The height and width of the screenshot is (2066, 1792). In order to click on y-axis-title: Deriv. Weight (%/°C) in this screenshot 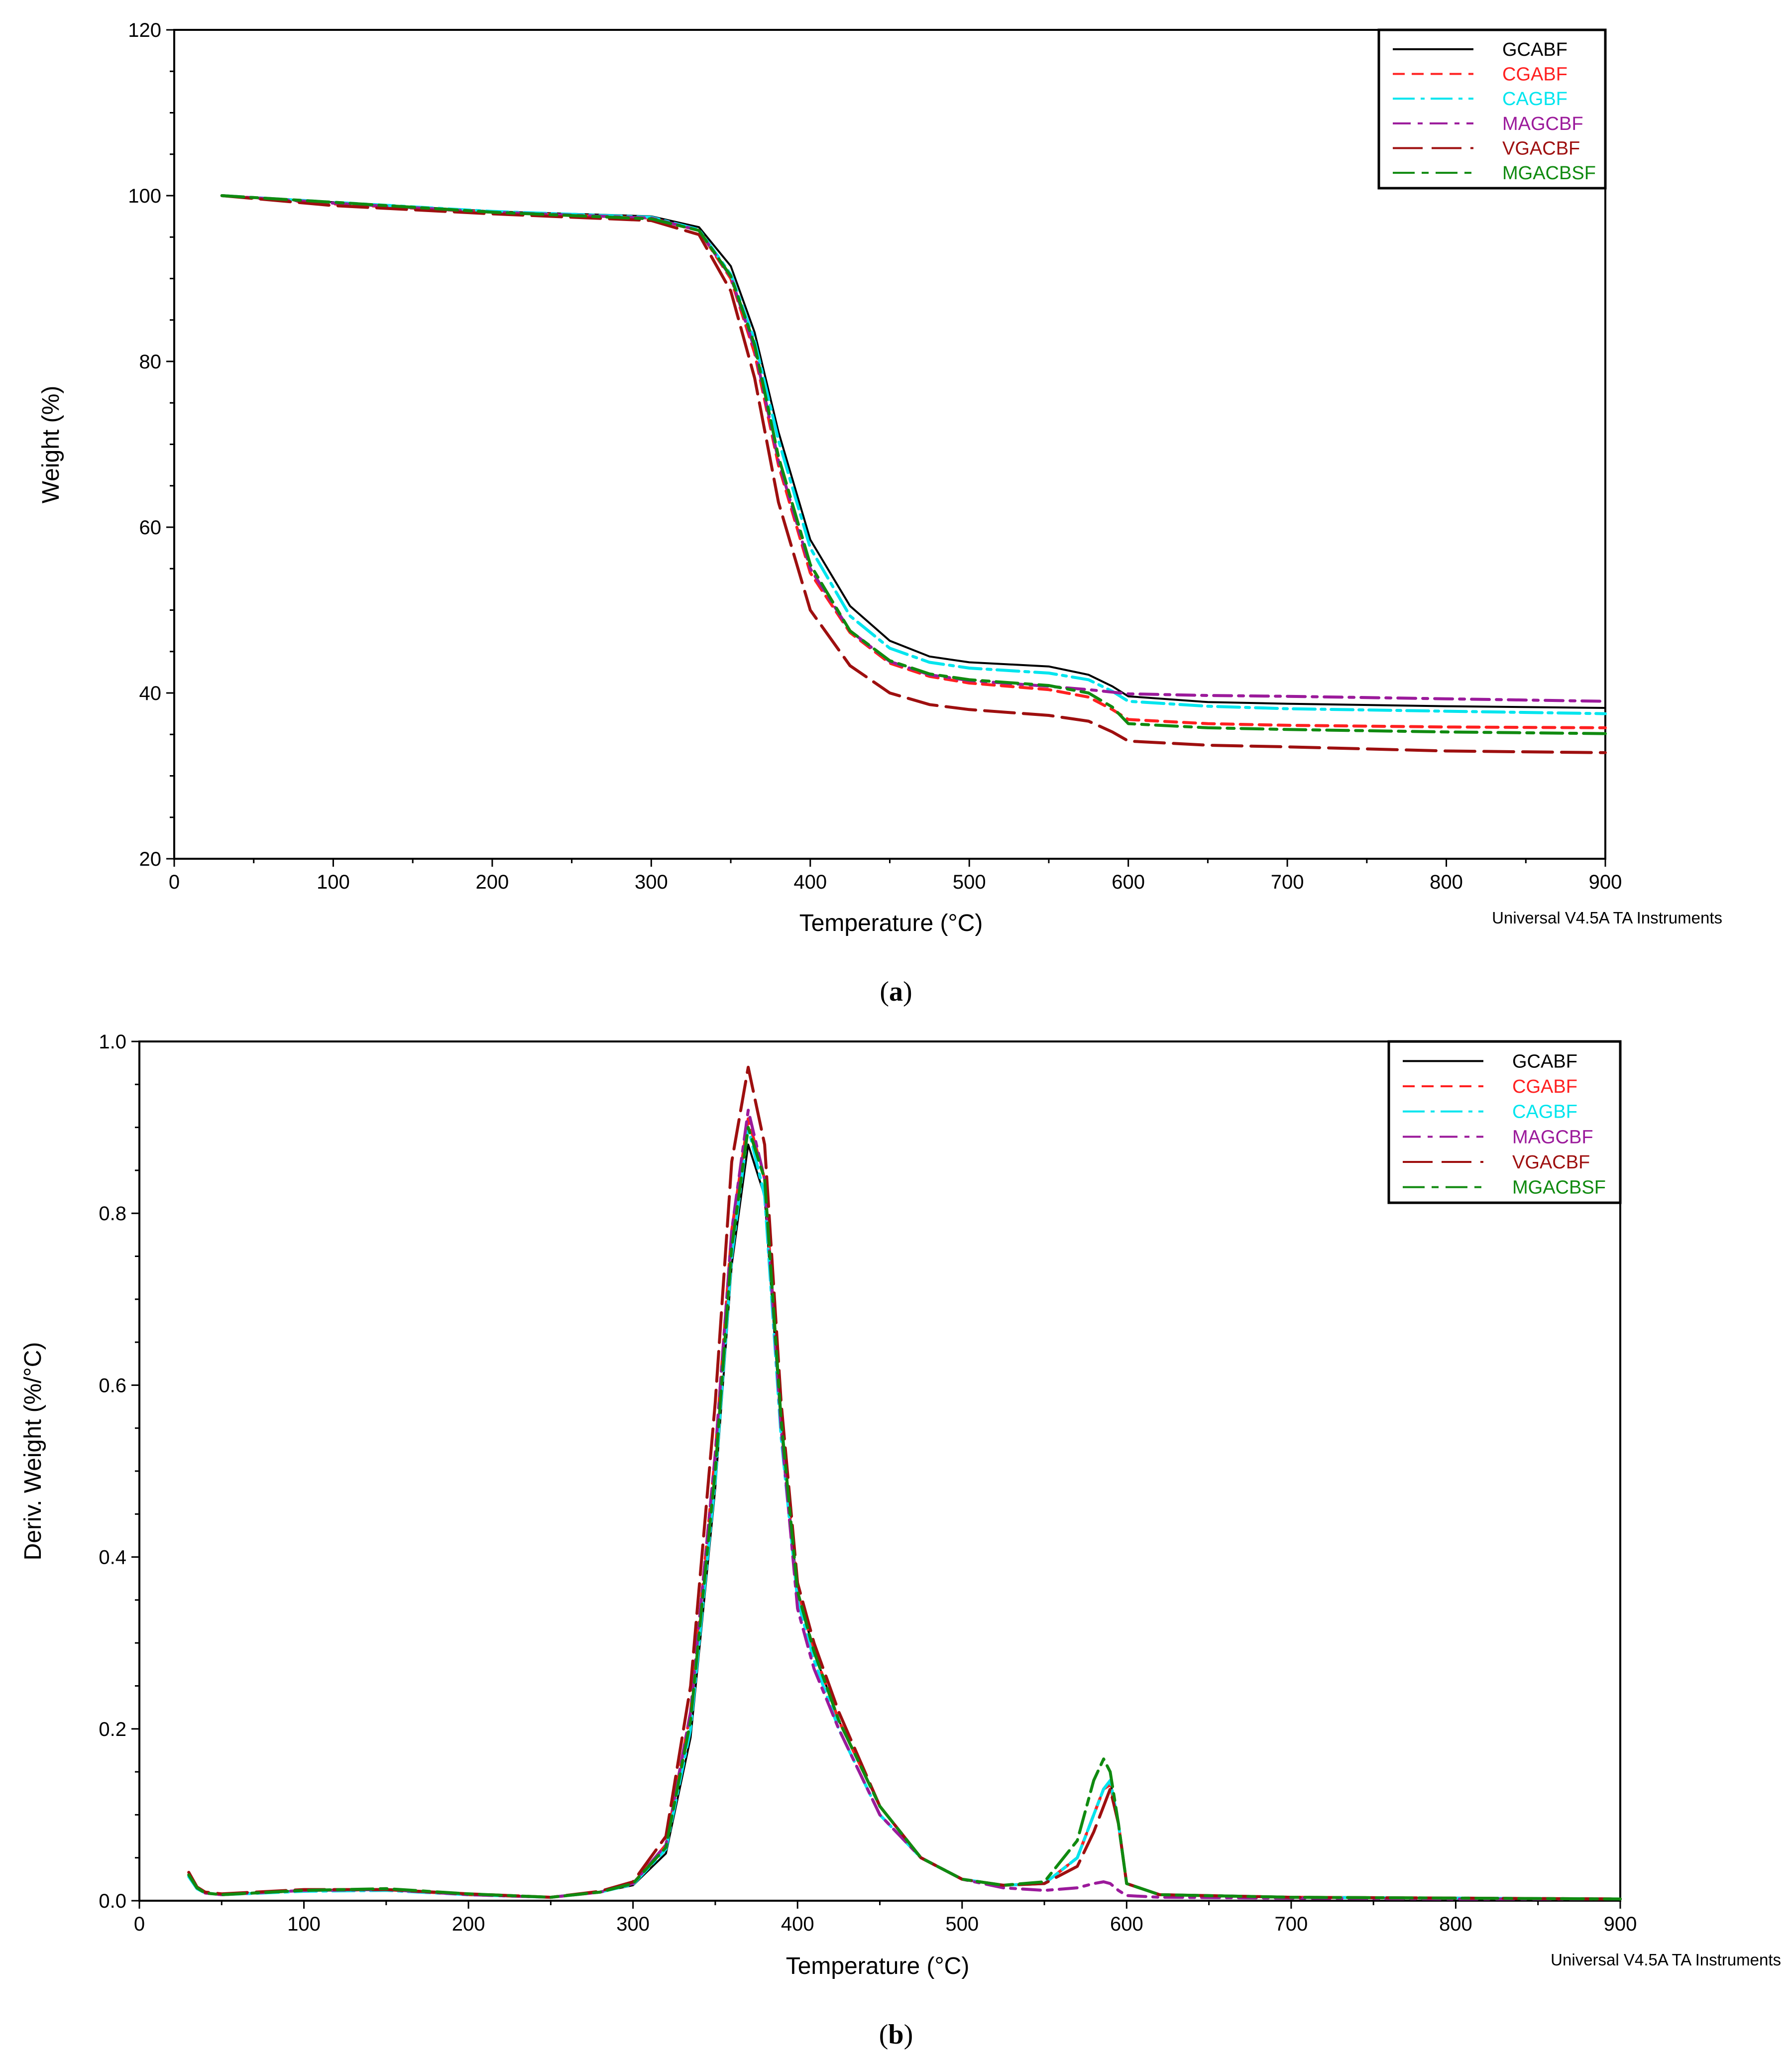, I will do `click(33, 1451)`.